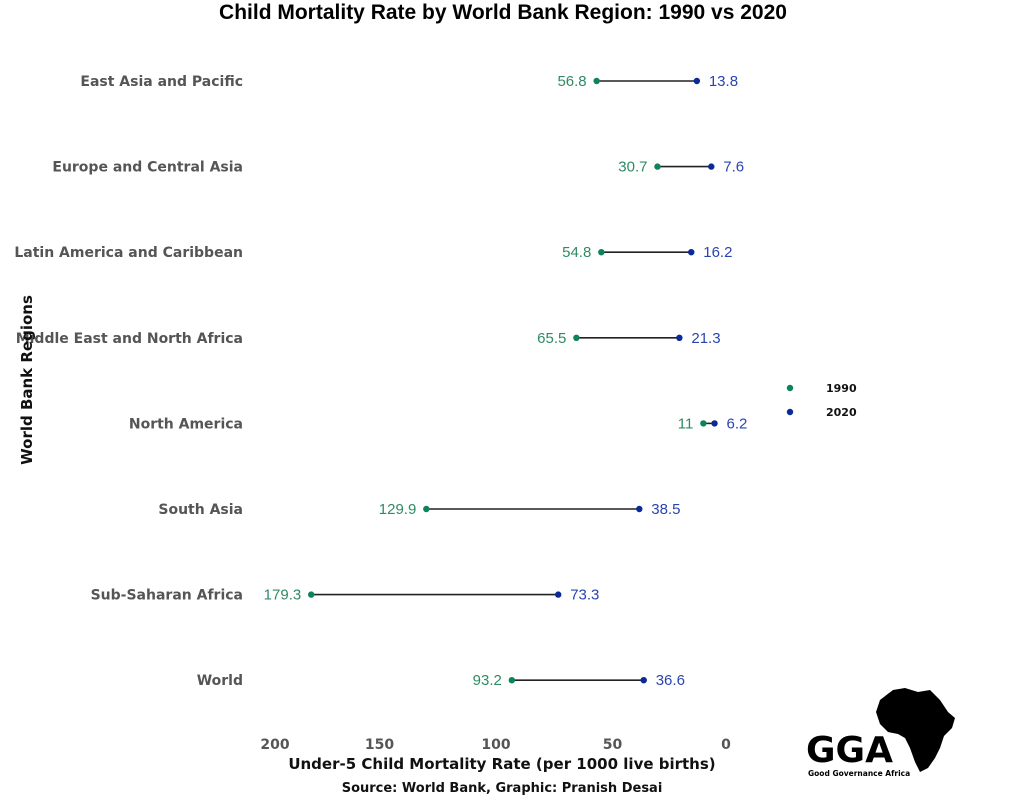 This screenshot has width=1024, height=812. Describe the element at coordinates (686, 423) in the screenshot. I see `value-label-1990: 11` at that location.